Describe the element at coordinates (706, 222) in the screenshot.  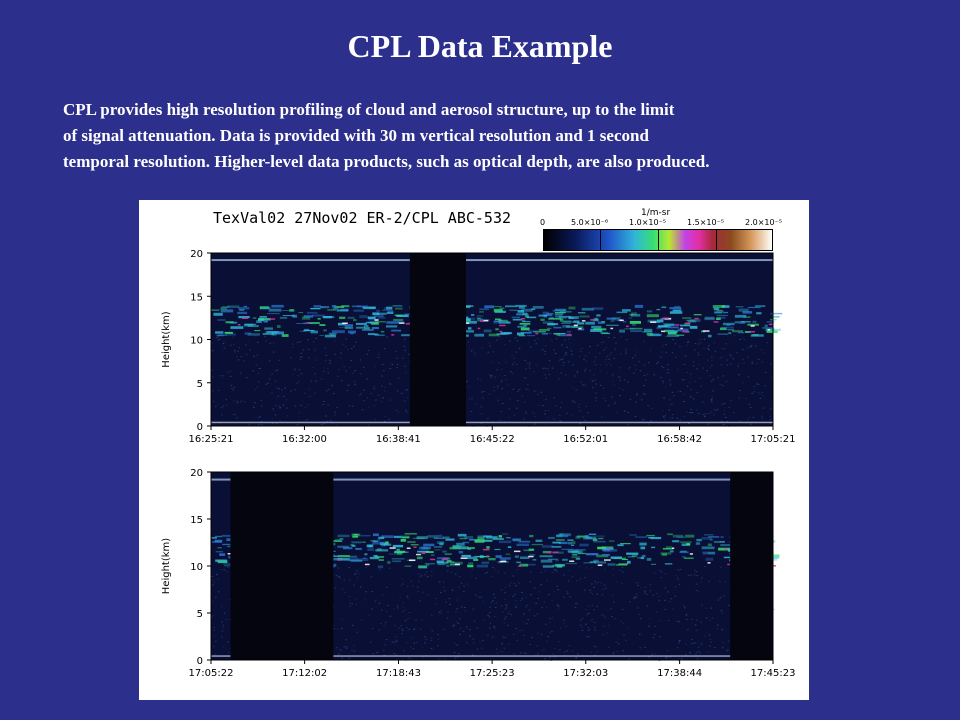
I see `colorbar-tick-label: 1.5×10⁻⁵` at that location.